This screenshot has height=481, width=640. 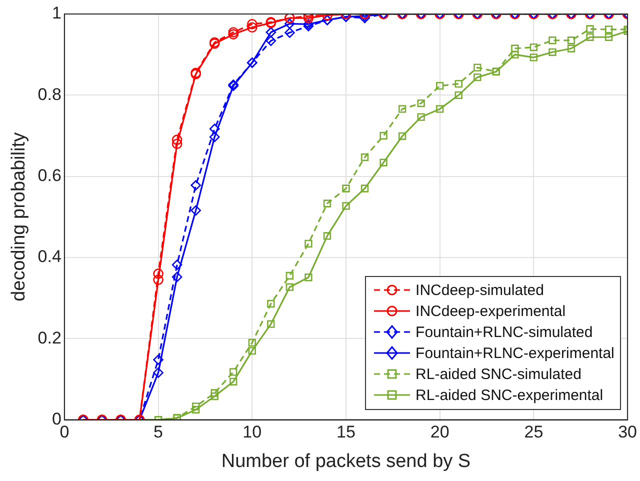 What do you see at coordinates (515, 353) in the screenshot?
I see `legend-label: Fountain+RLNC-experimental` at bounding box center [515, 353].